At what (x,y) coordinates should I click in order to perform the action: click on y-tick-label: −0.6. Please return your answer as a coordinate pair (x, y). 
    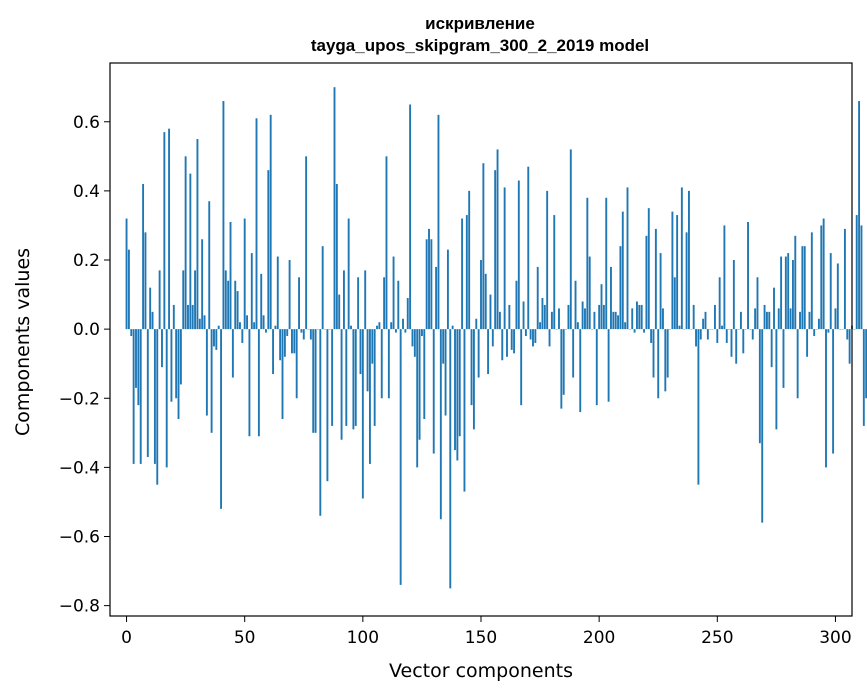
    Looking at the image, I should click on (79, 538).